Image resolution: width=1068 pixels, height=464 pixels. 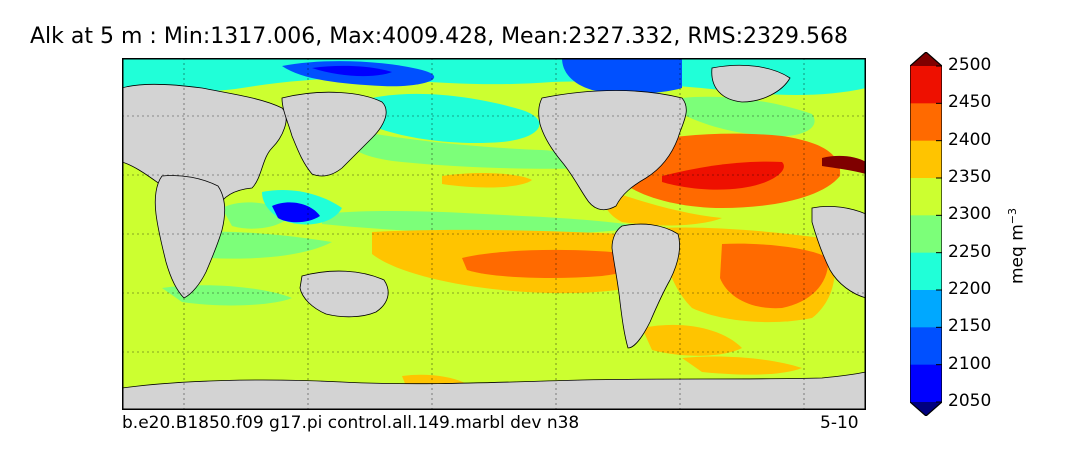 I want to click on colorbar-tick-label: 2200, so click(x=970, y=289).